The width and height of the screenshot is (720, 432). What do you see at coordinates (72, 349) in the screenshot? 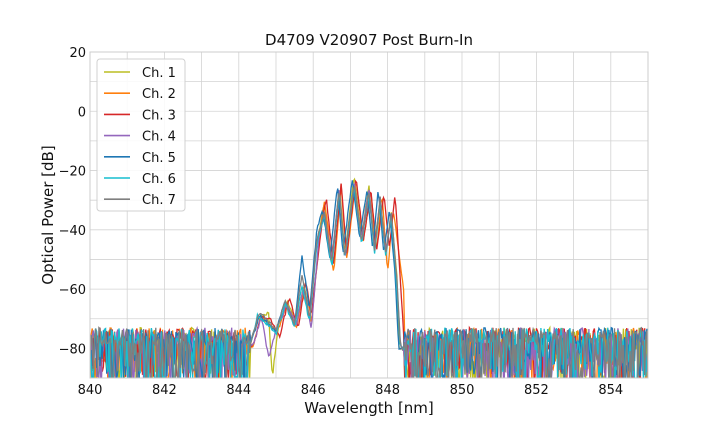
I see `y-tick-label: −80` at bounding box center [72, 349].